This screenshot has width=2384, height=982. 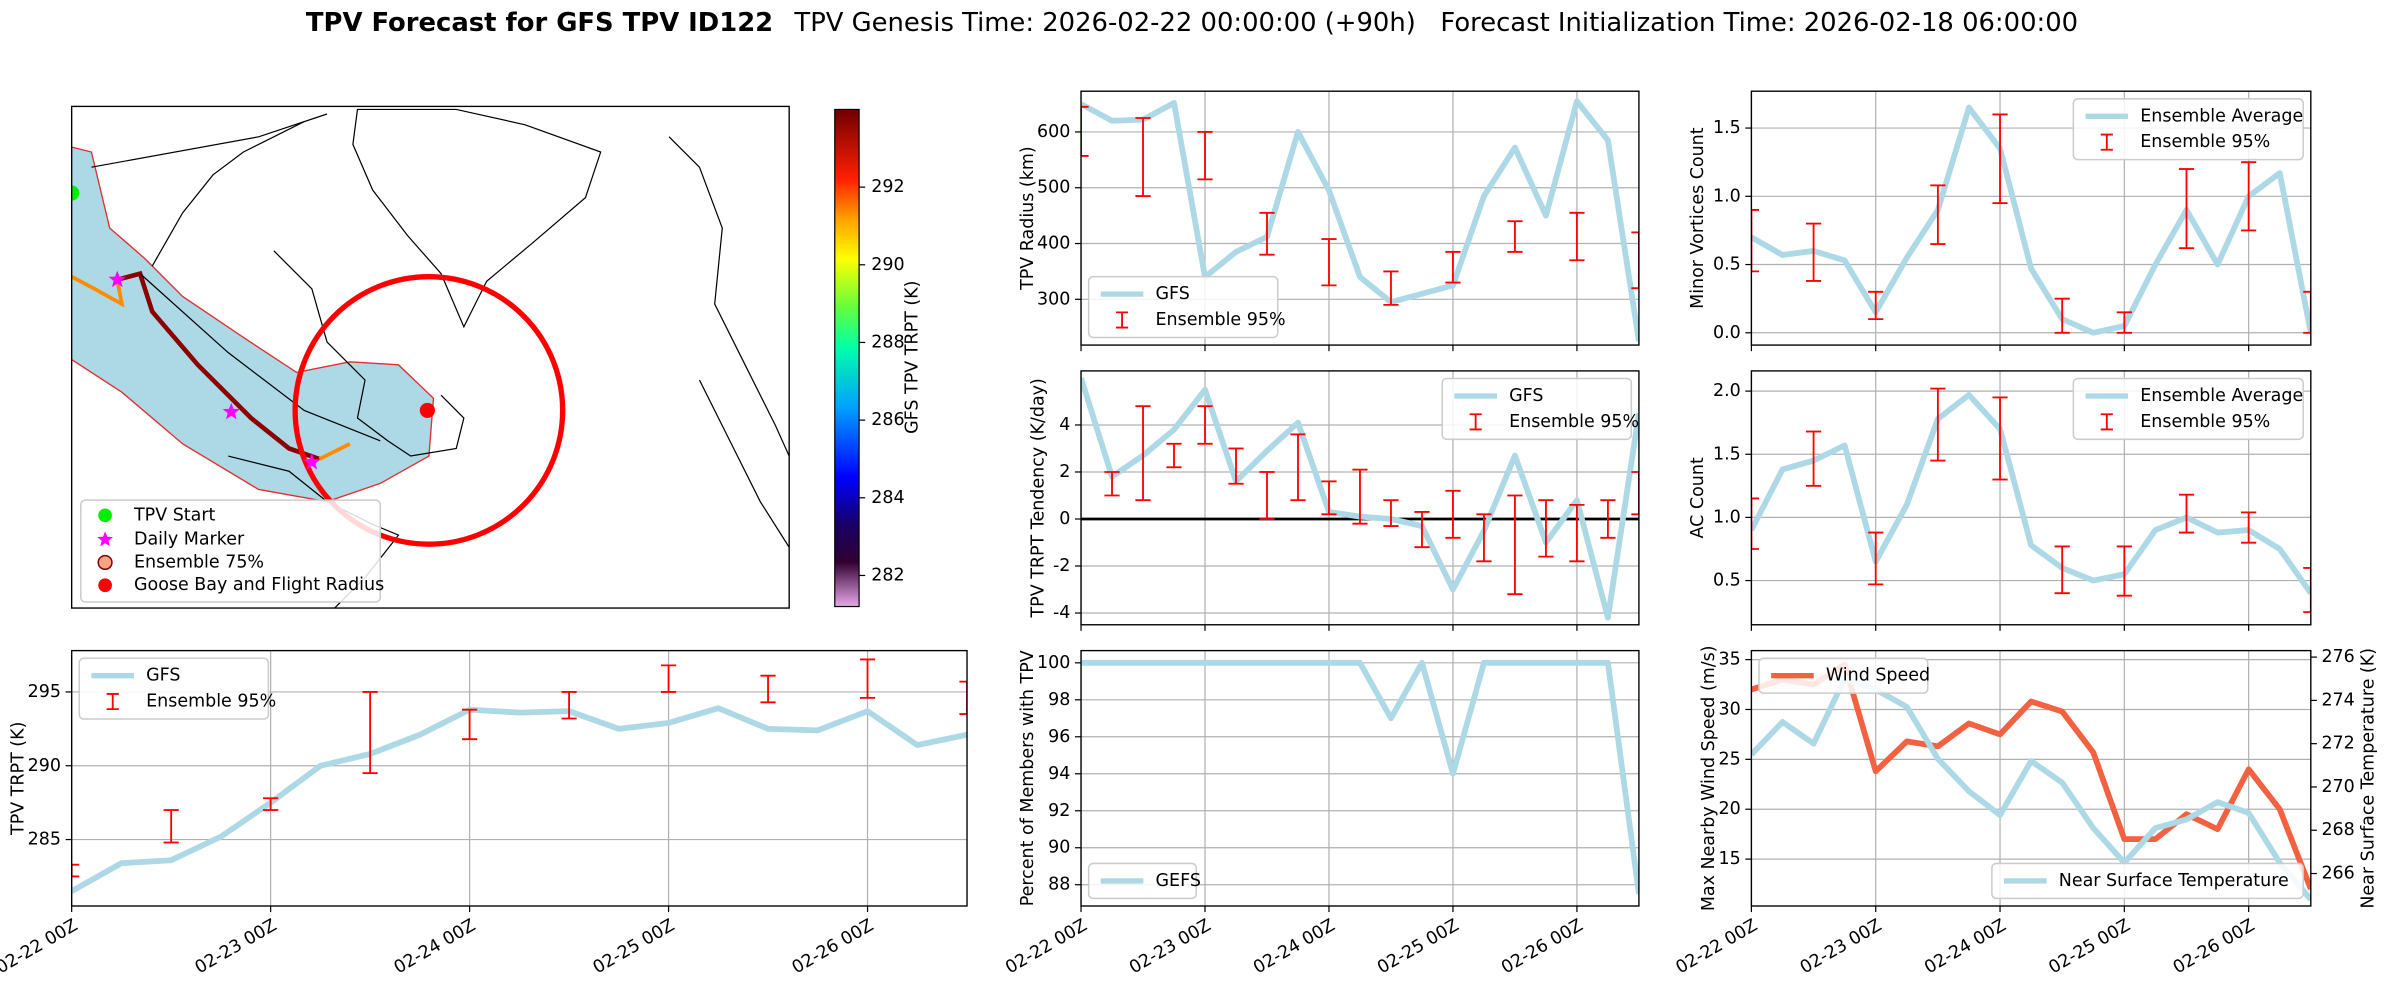 What do you see at coordinates (174, 515) in the screenshot?
I see `legend-label: TPV Start` at bounding box center [174, 515].